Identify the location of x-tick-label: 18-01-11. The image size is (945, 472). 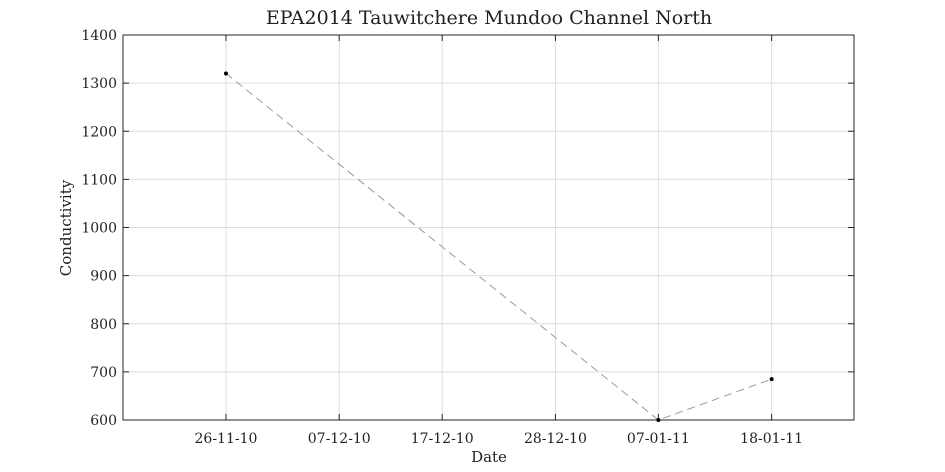
(771, 439).